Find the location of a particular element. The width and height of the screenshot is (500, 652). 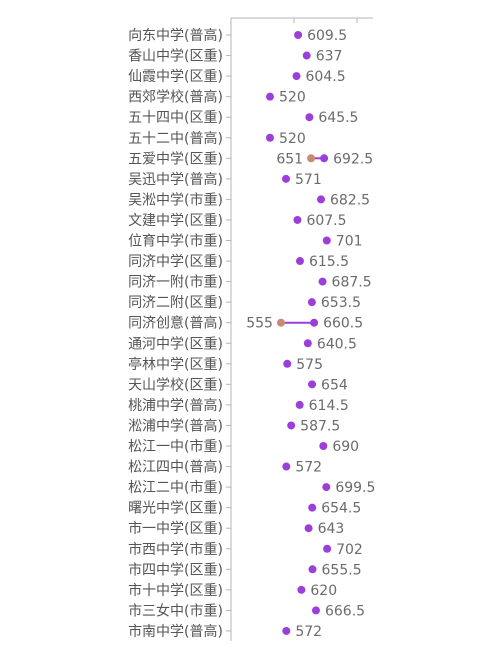

previous-value-dot is located at coordinates (311, 158).